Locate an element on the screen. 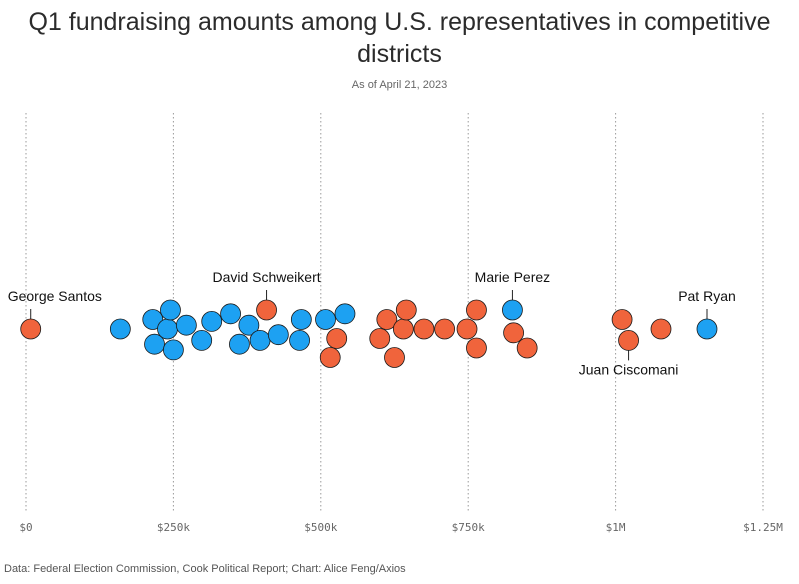 The image size is (799, 584). annotation-label: Juan Ciscomani is located at coordinates (629, 369).